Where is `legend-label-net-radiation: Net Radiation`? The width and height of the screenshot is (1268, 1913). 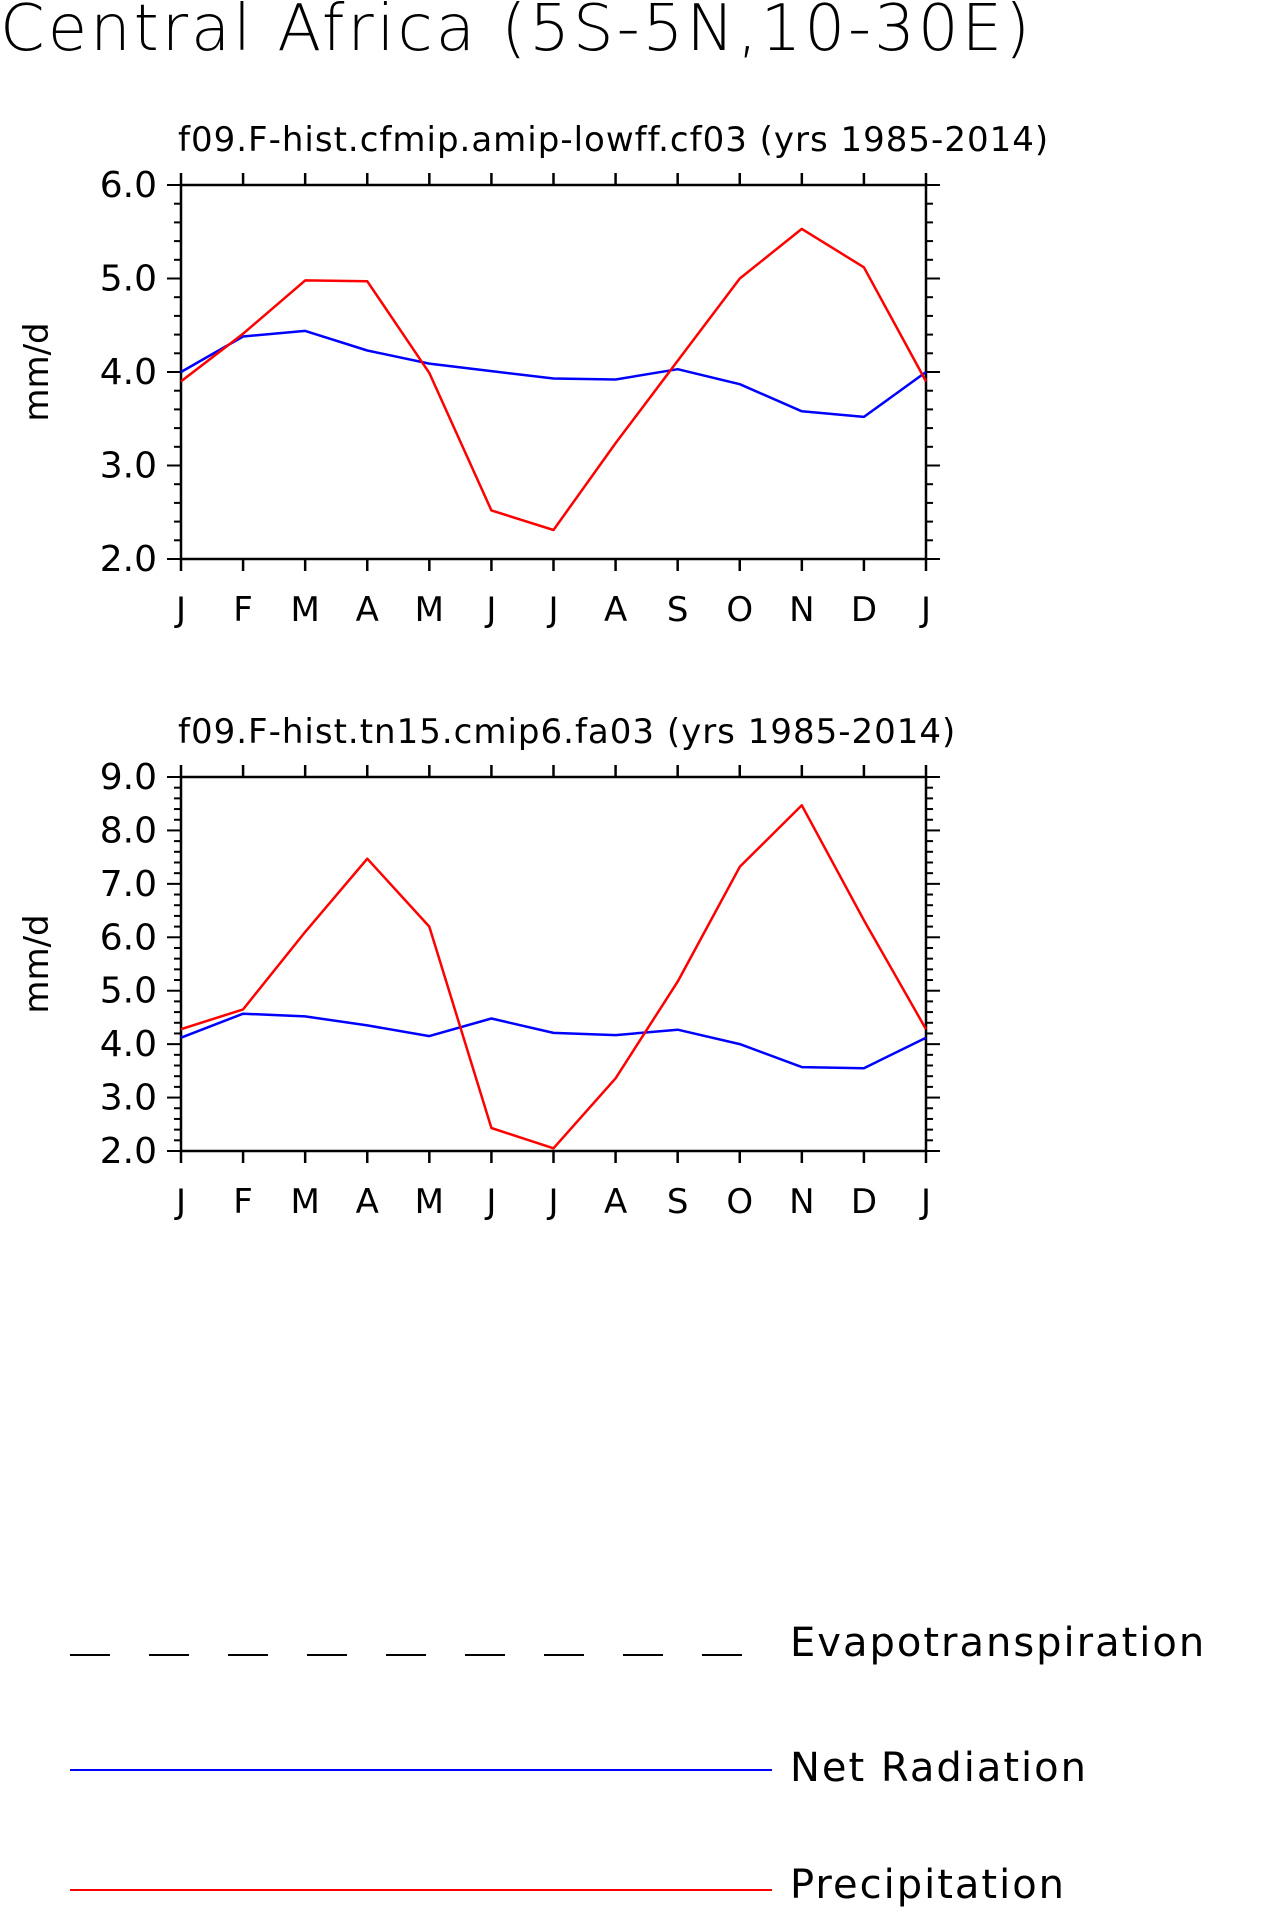
legend-label-net-radiation: Net Radiation is located at coordinates (939, 1768).